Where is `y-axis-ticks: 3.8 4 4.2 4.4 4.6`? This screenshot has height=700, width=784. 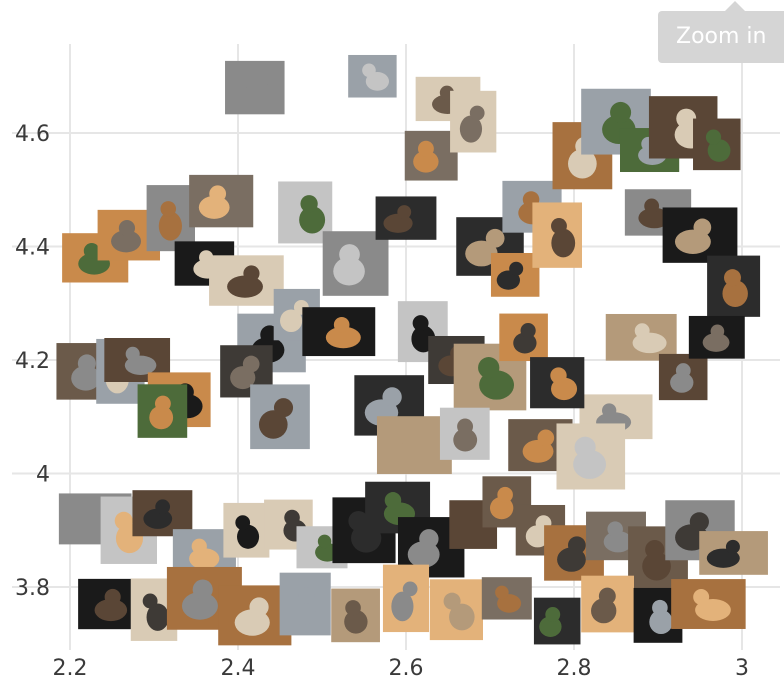
y-axis-ticks: 3.8 4 4.2 4.4 4.6 is located at coordinates (32, 361).